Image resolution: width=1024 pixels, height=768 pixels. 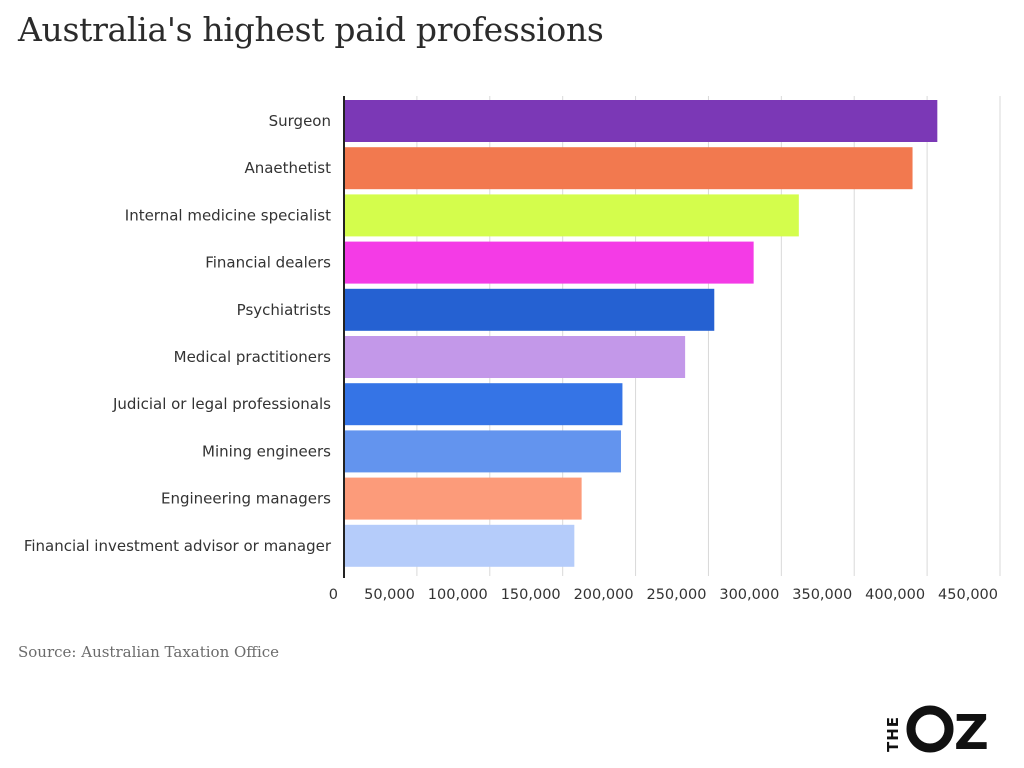 What do you see at coordinates (300, 121) in the screenshot?
I see `category-label: Surgeon` at bounding box center [300, 121].